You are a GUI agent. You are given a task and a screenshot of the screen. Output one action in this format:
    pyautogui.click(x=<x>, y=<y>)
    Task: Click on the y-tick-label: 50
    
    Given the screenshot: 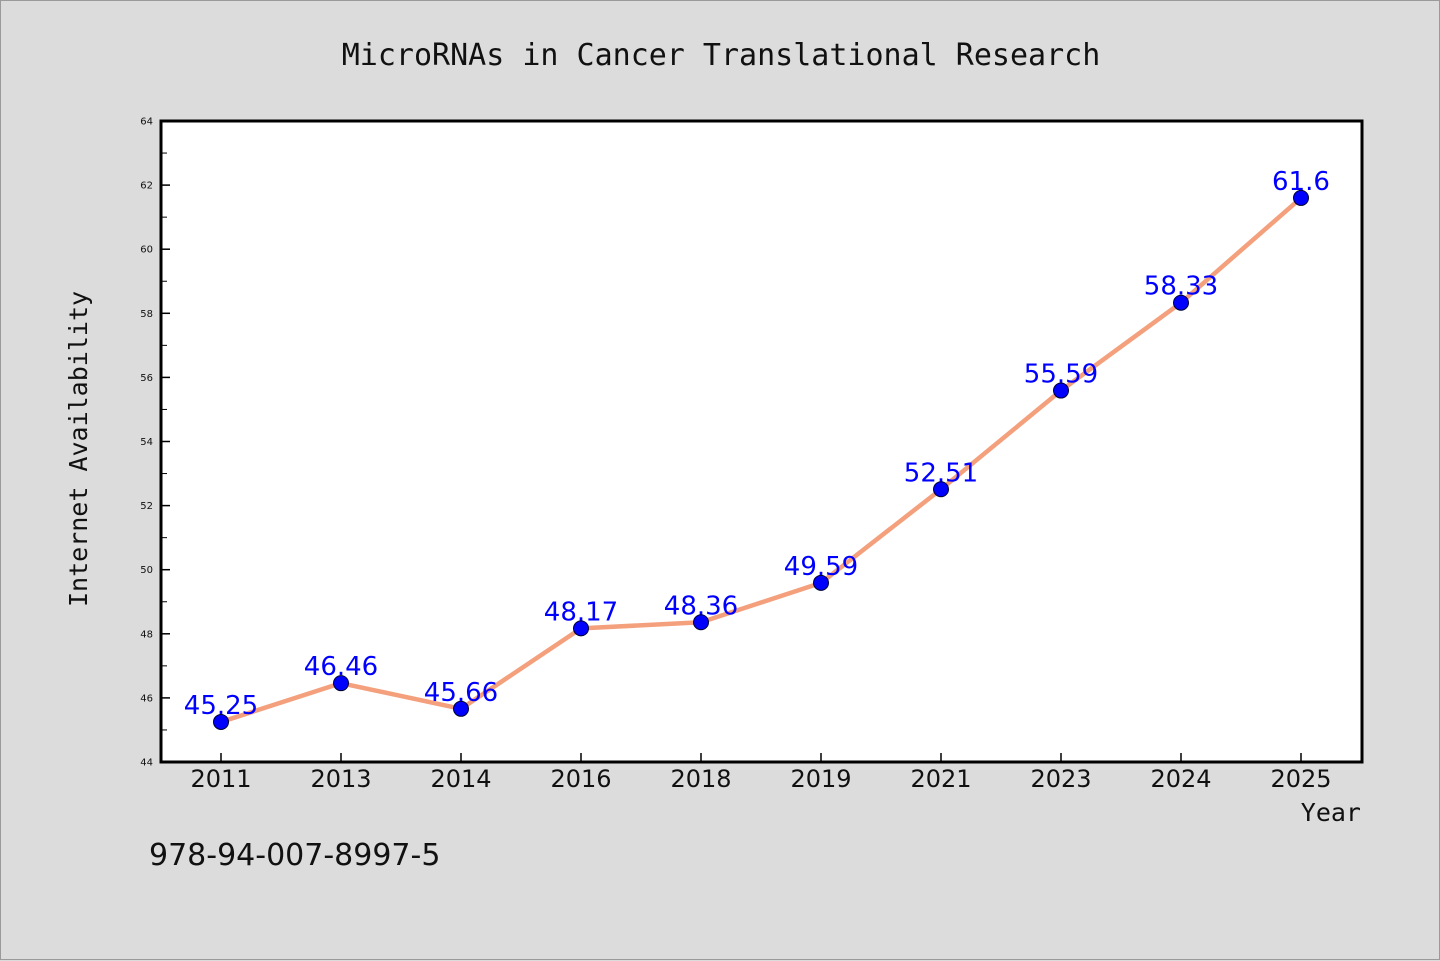 What is the action you would take?
    pyautogui.click(x=146, y=570)
    